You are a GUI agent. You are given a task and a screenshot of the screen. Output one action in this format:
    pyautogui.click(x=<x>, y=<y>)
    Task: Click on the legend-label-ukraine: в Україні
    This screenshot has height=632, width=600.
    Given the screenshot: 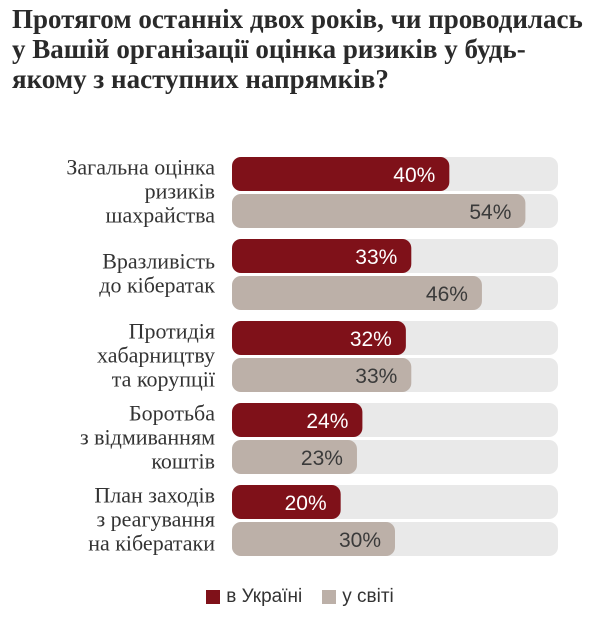 What is the action you would take?
    pyautogui.click(x=264, y=596)
    